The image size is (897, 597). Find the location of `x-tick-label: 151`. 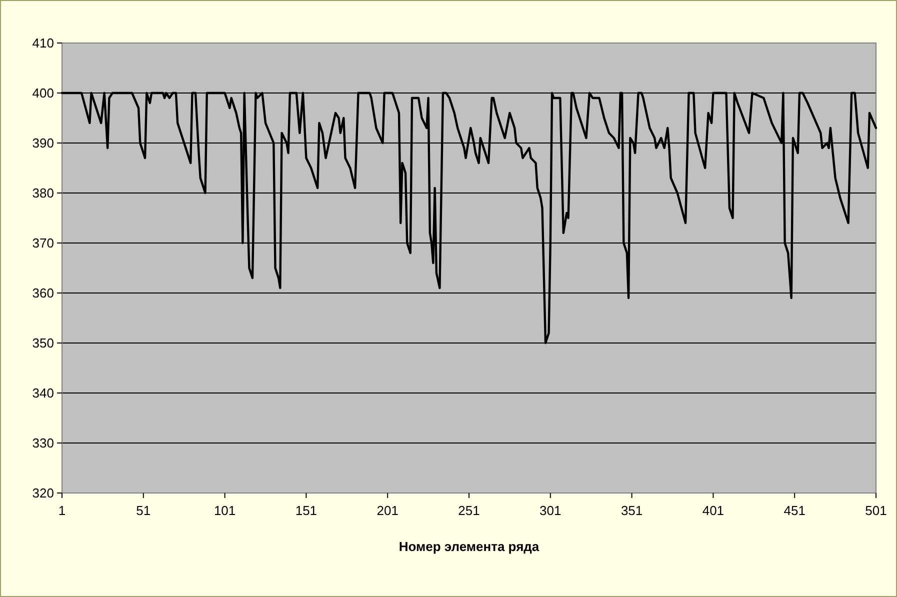

x-tick-label: 151 is located at coordinates (306, 510).